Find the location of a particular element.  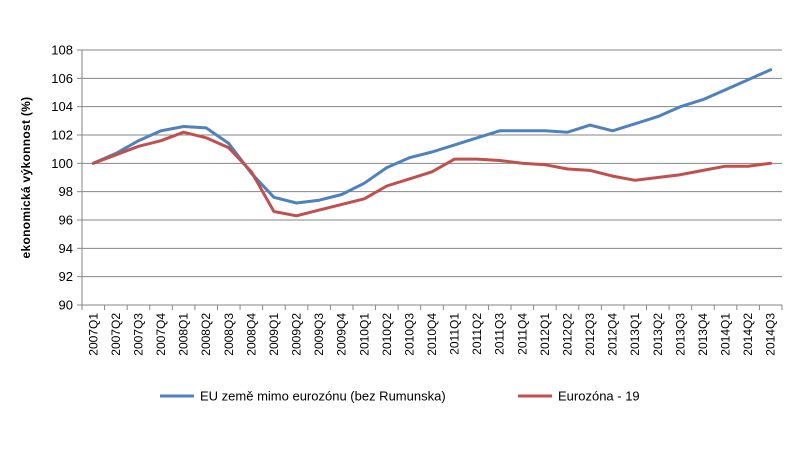

legend-label-2: Eurozóna - 19 is located at coordinates (599, 396).